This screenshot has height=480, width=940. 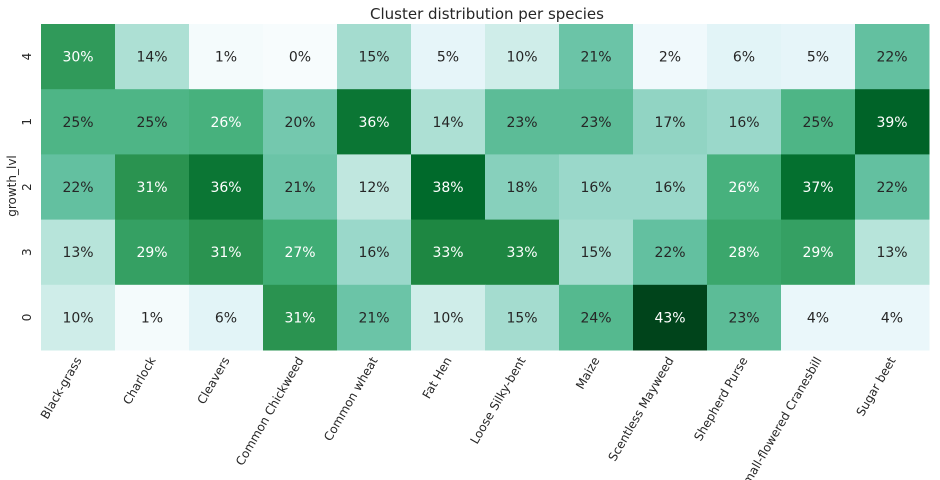 I want to click on cell-value-label: 1%, so click(x=226, y=58).